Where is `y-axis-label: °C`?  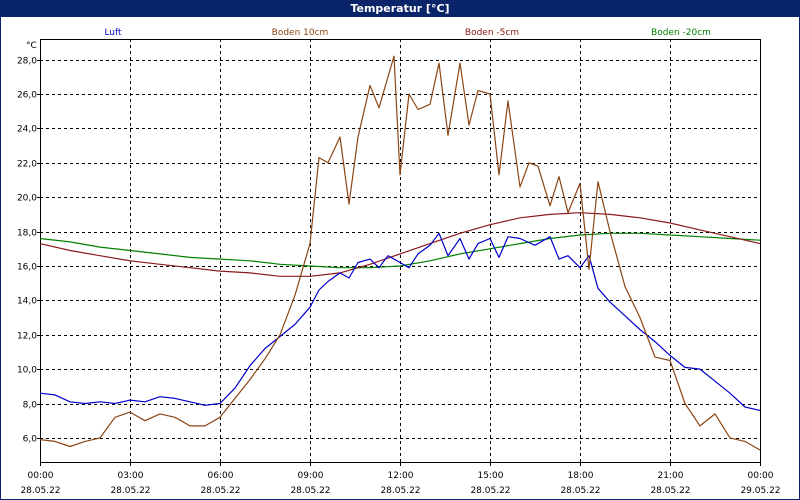 y-axis-label: °C is located at coordinates (31, 46).